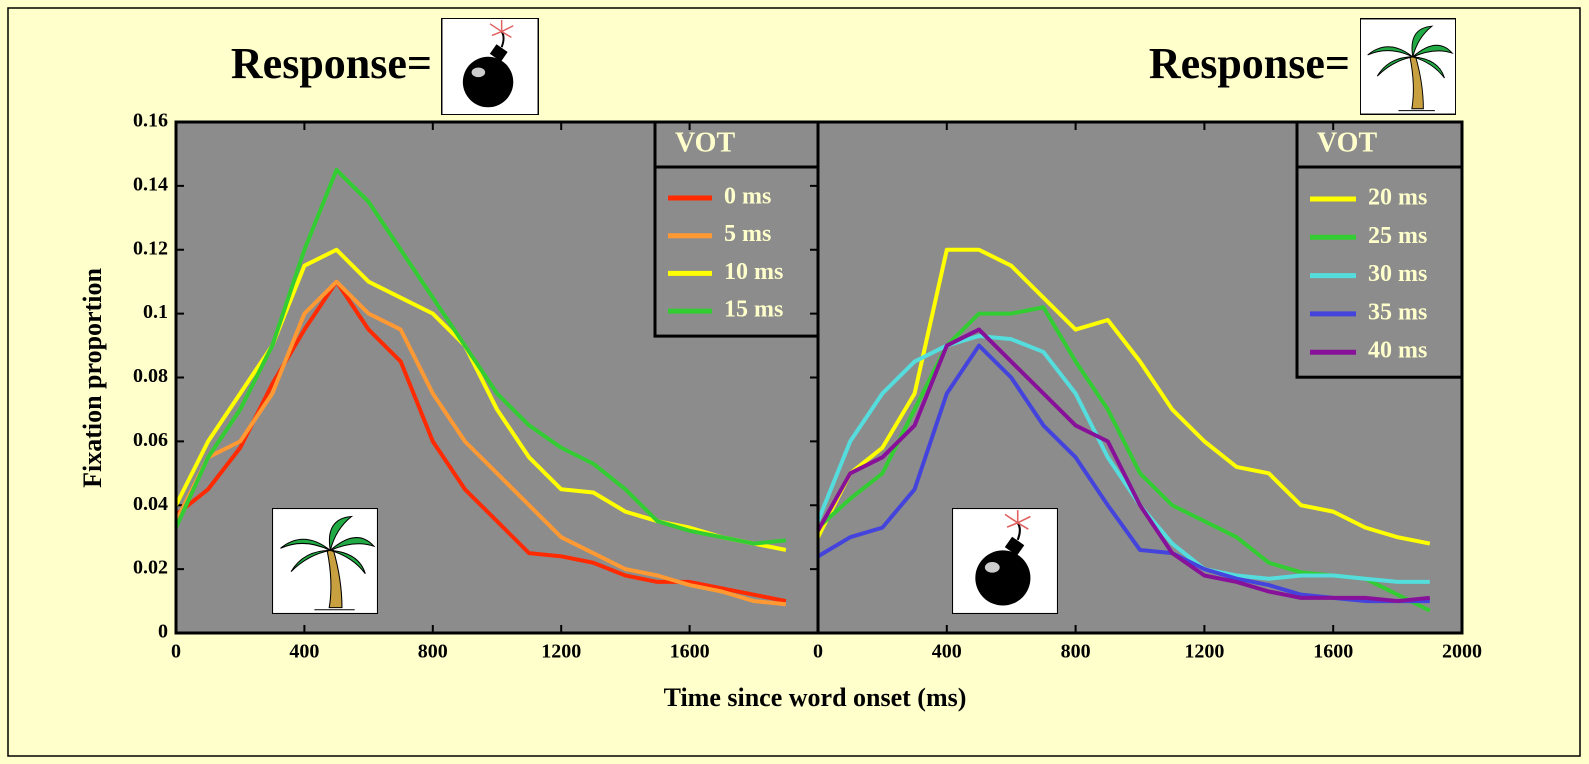 The image size is (1589, 764). Describe the element at coordinates (1397, 351) in the screenshot. I see `legend-label: 40 ms` at that location.